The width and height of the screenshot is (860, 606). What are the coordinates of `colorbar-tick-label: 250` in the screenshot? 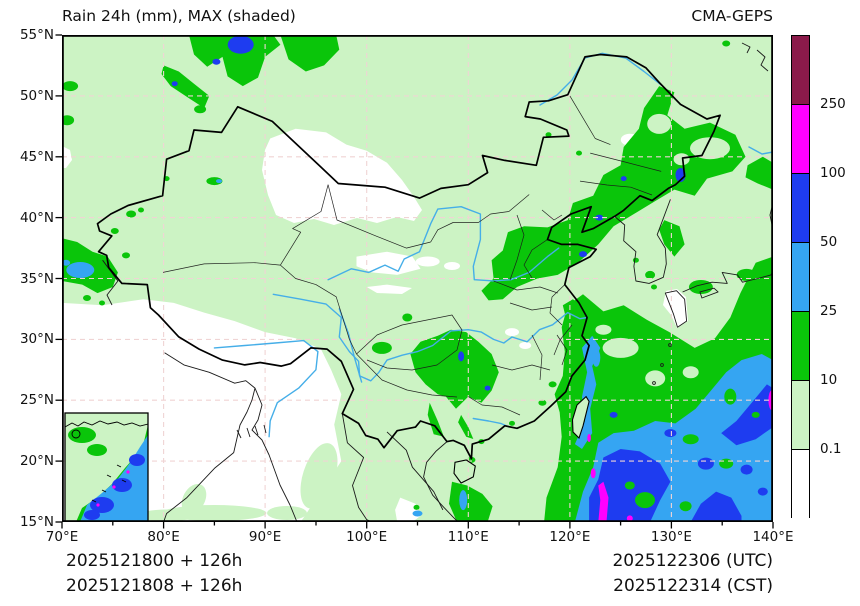 It's located at (833, 104).